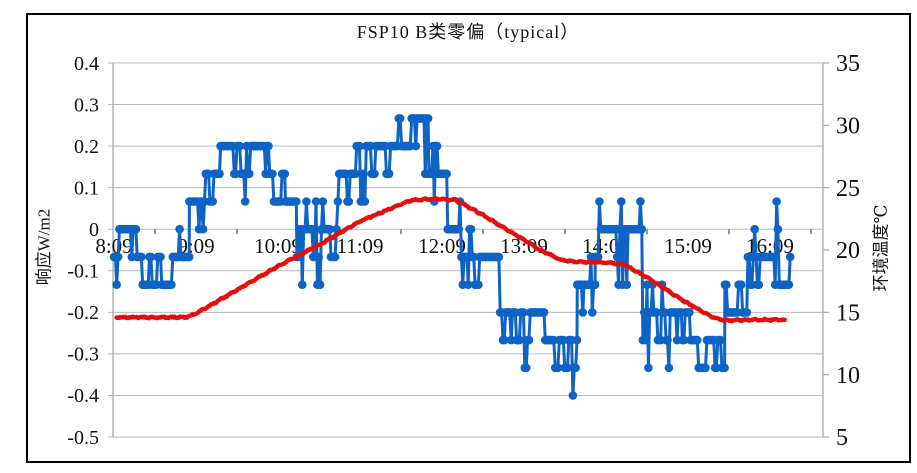 The width and height of the screenshot is (917, 473). I want to click on x-axis-tick-label: 11:09, so click(359, 246).